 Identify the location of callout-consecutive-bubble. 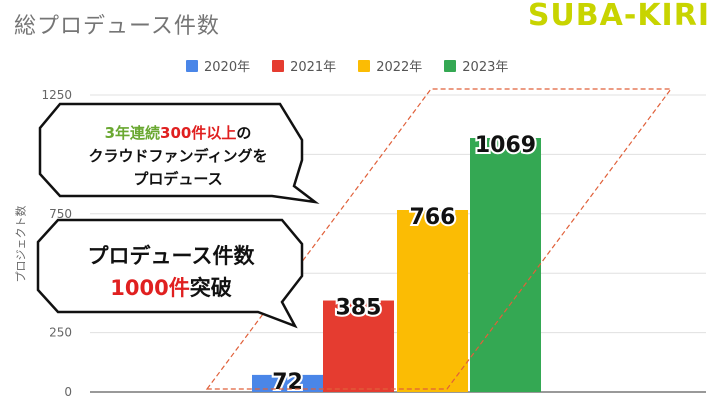
(179, 153).